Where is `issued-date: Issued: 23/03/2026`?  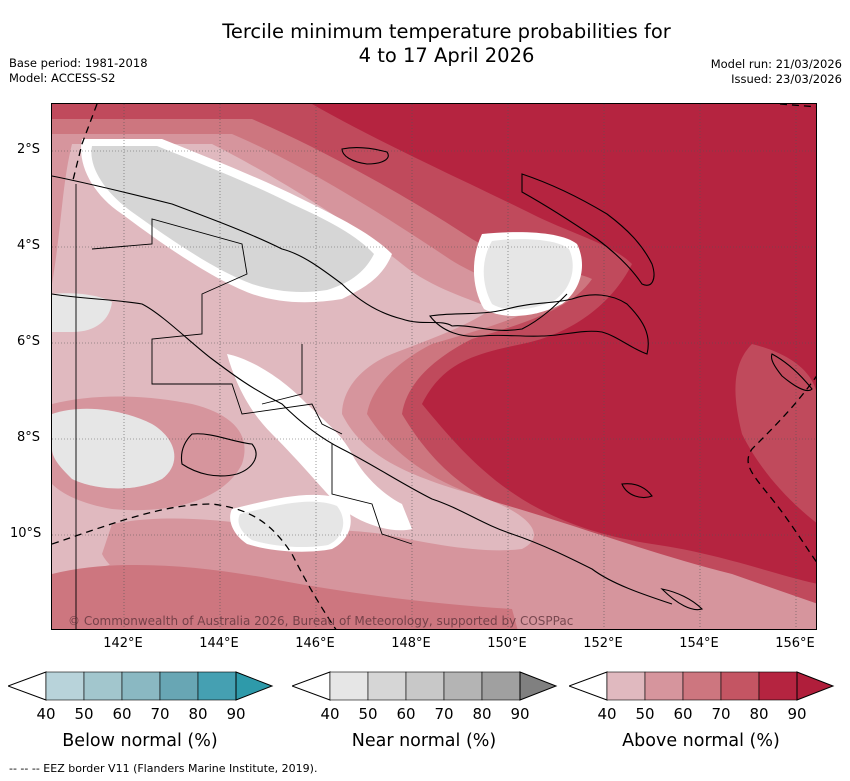 issued-date: Issued: 23/03/2026 is located at coordinates (786, 79).